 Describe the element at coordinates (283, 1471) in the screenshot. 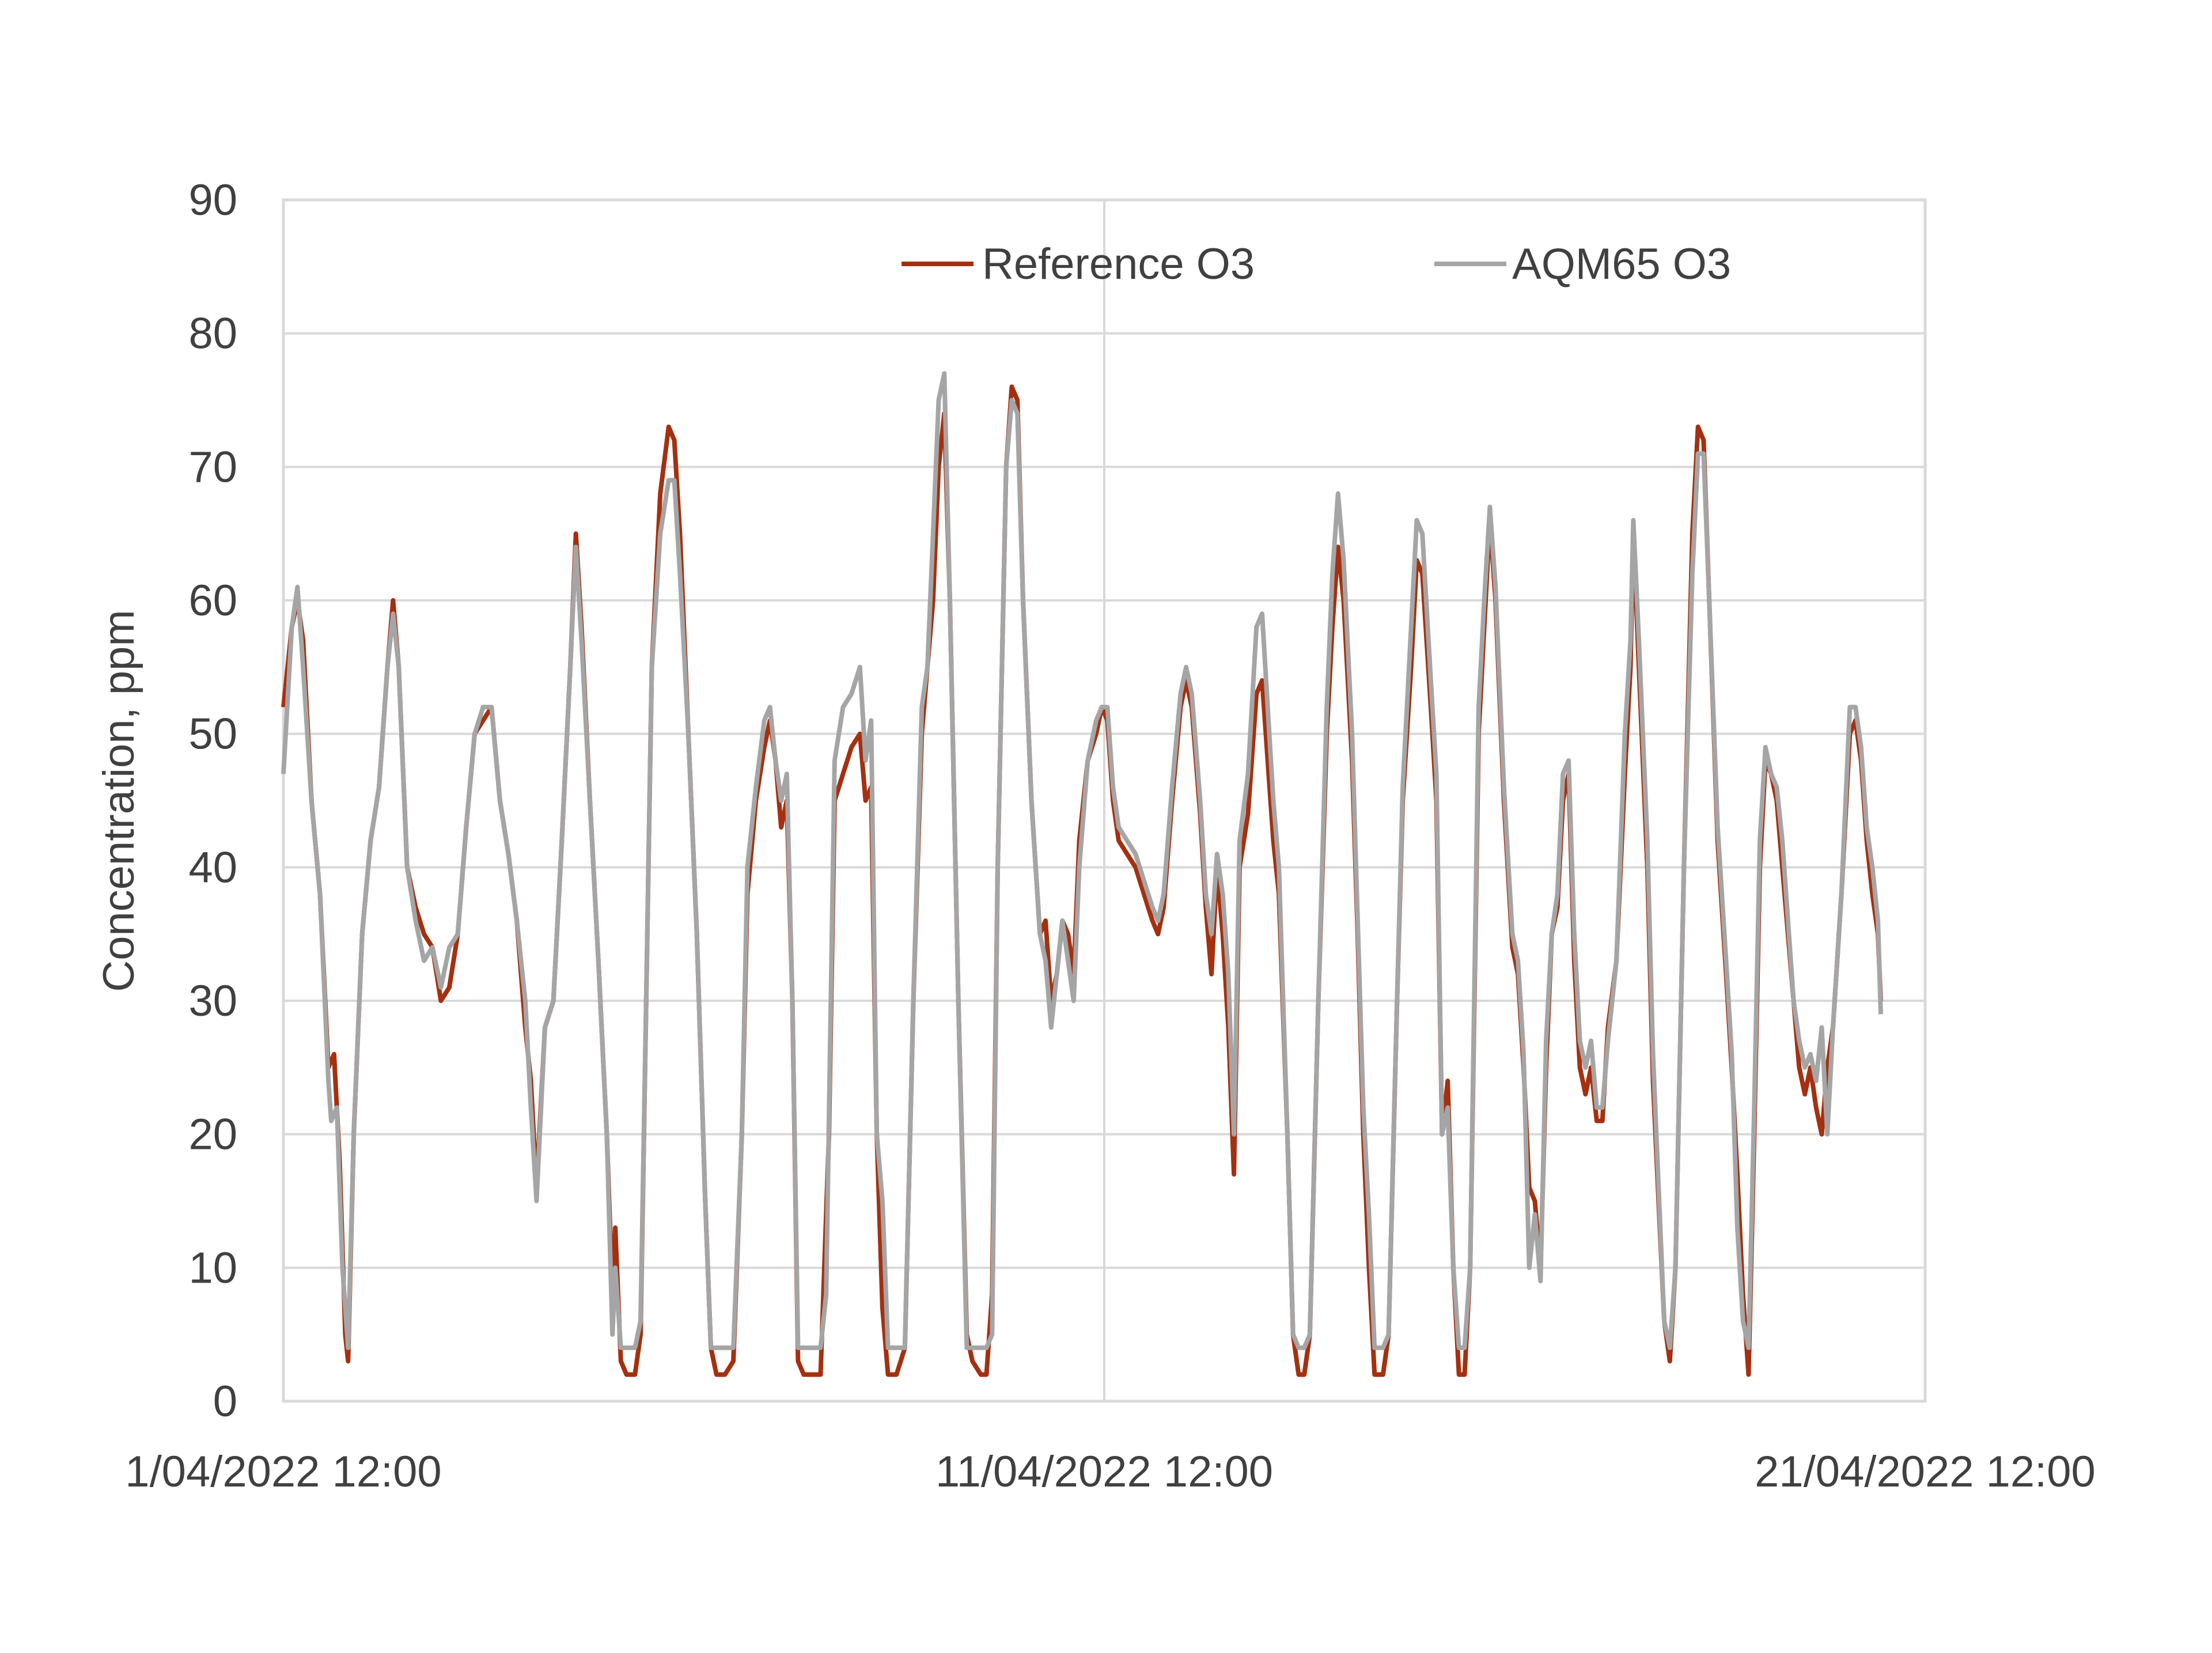

I see `x-tick-label: 1/04/2022 12:00` at that location.